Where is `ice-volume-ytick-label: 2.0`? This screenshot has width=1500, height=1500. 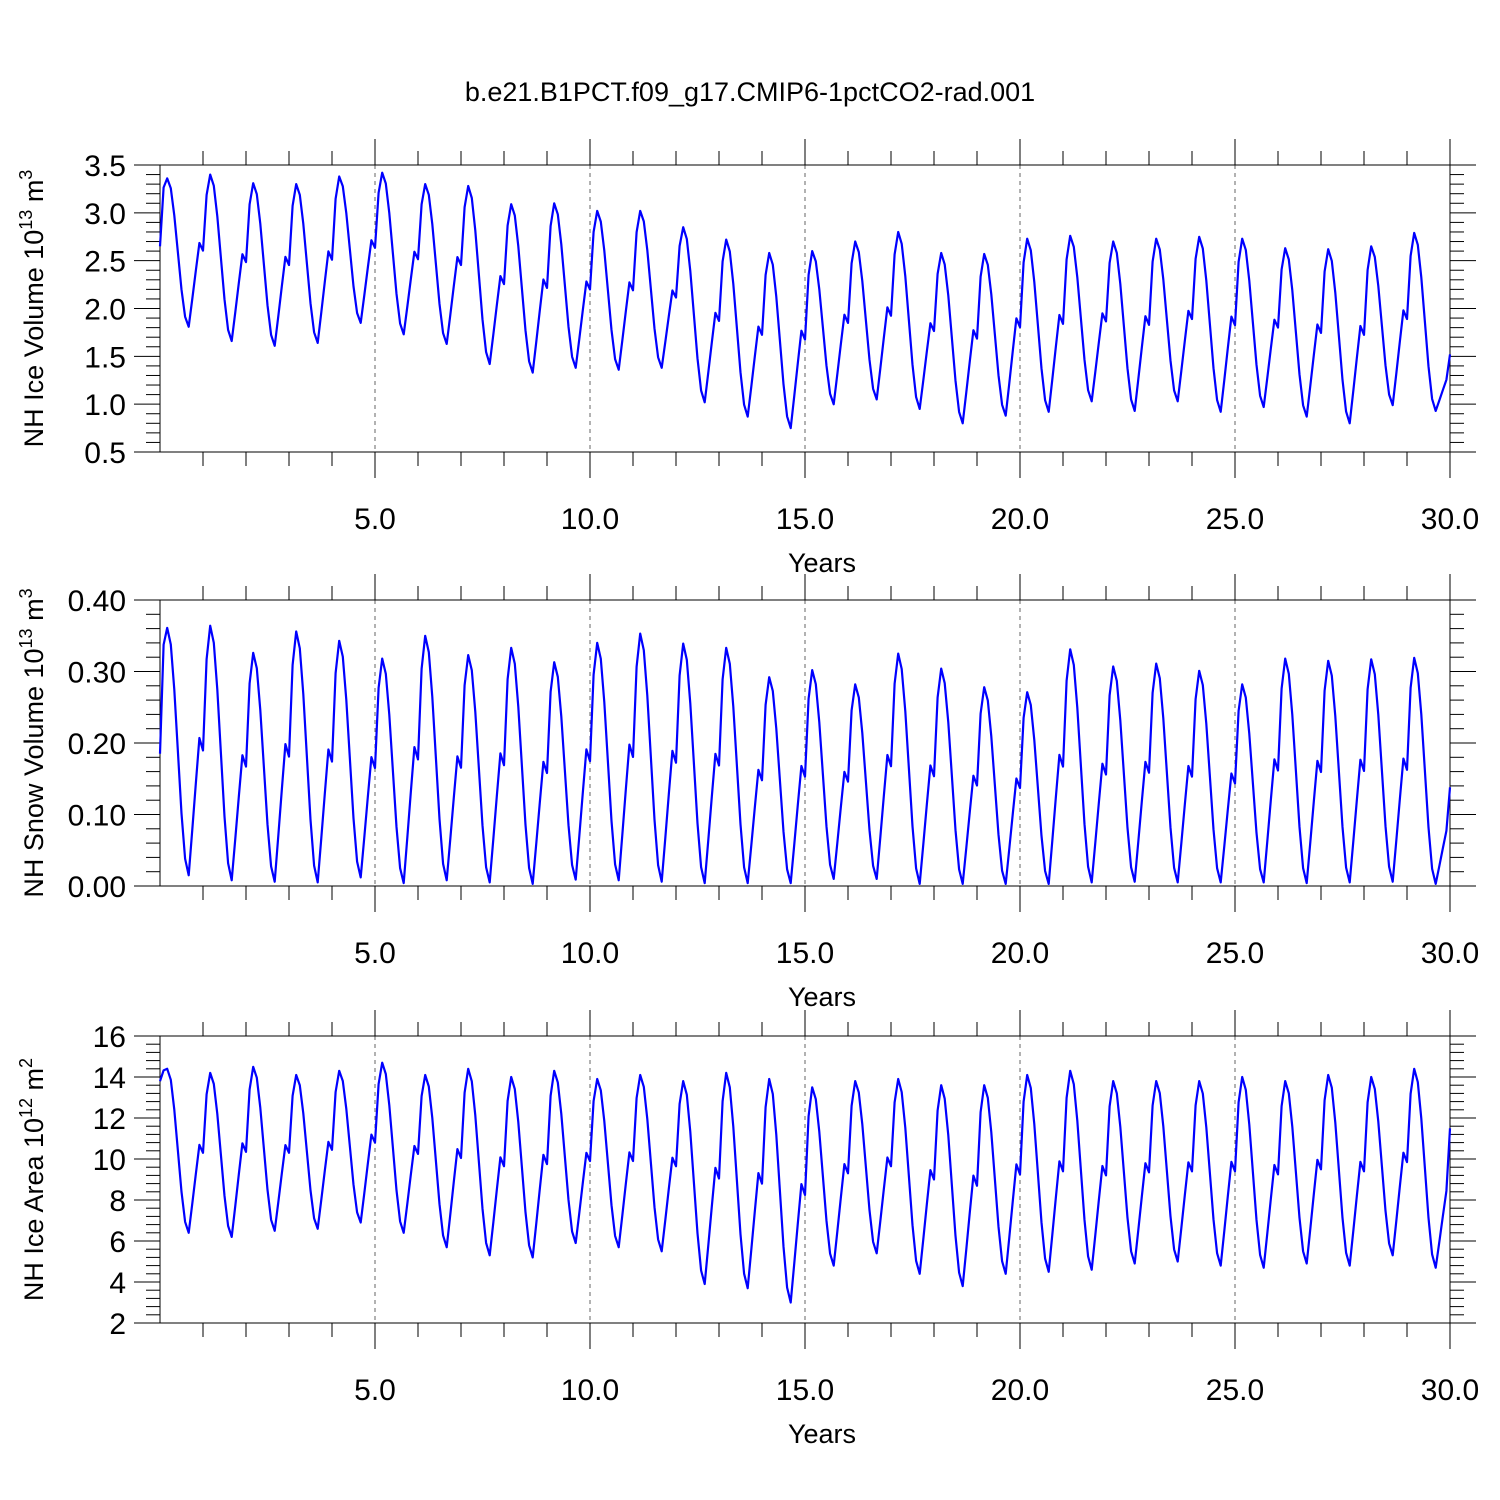
ice-volume-ytick-label: 2.0 is located at coordinates (105, 310).